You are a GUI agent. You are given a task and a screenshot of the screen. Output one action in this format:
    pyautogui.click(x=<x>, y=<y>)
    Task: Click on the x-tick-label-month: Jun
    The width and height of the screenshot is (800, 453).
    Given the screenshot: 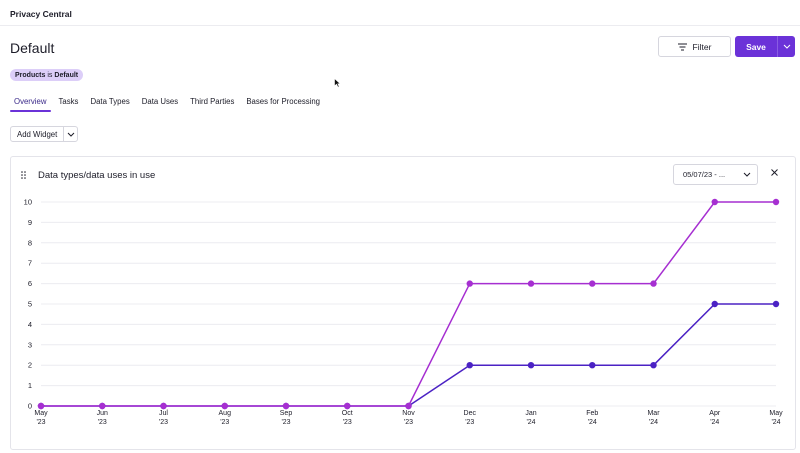 What is the action you would take?
    pyautogui.click(x=102, y=413)
    